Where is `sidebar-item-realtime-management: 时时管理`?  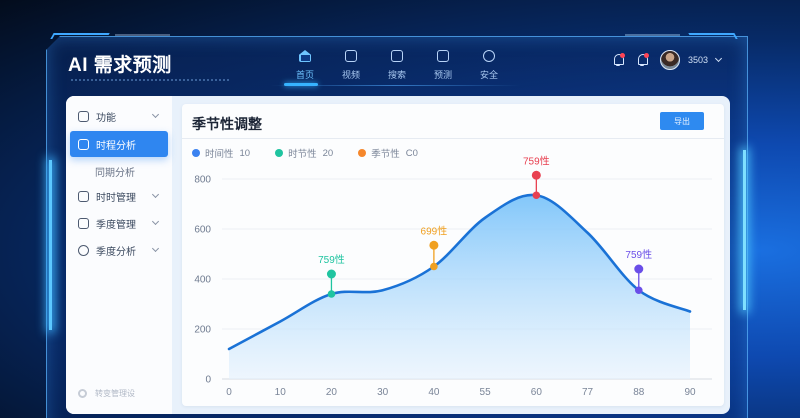 sidebar-item-realtime-management: 时时管理 is located at coordinates (119, 196).